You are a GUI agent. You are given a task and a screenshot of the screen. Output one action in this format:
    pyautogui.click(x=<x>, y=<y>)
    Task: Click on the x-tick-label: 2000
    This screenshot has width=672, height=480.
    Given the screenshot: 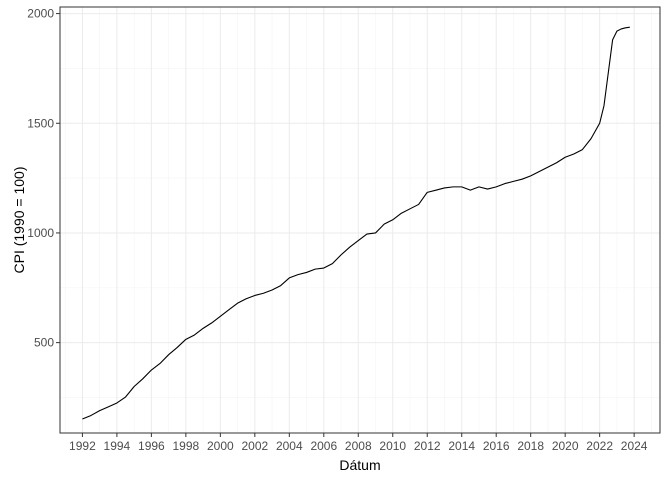 What is the action you would take?
    pyautogui.click(x=220, y=446)
    